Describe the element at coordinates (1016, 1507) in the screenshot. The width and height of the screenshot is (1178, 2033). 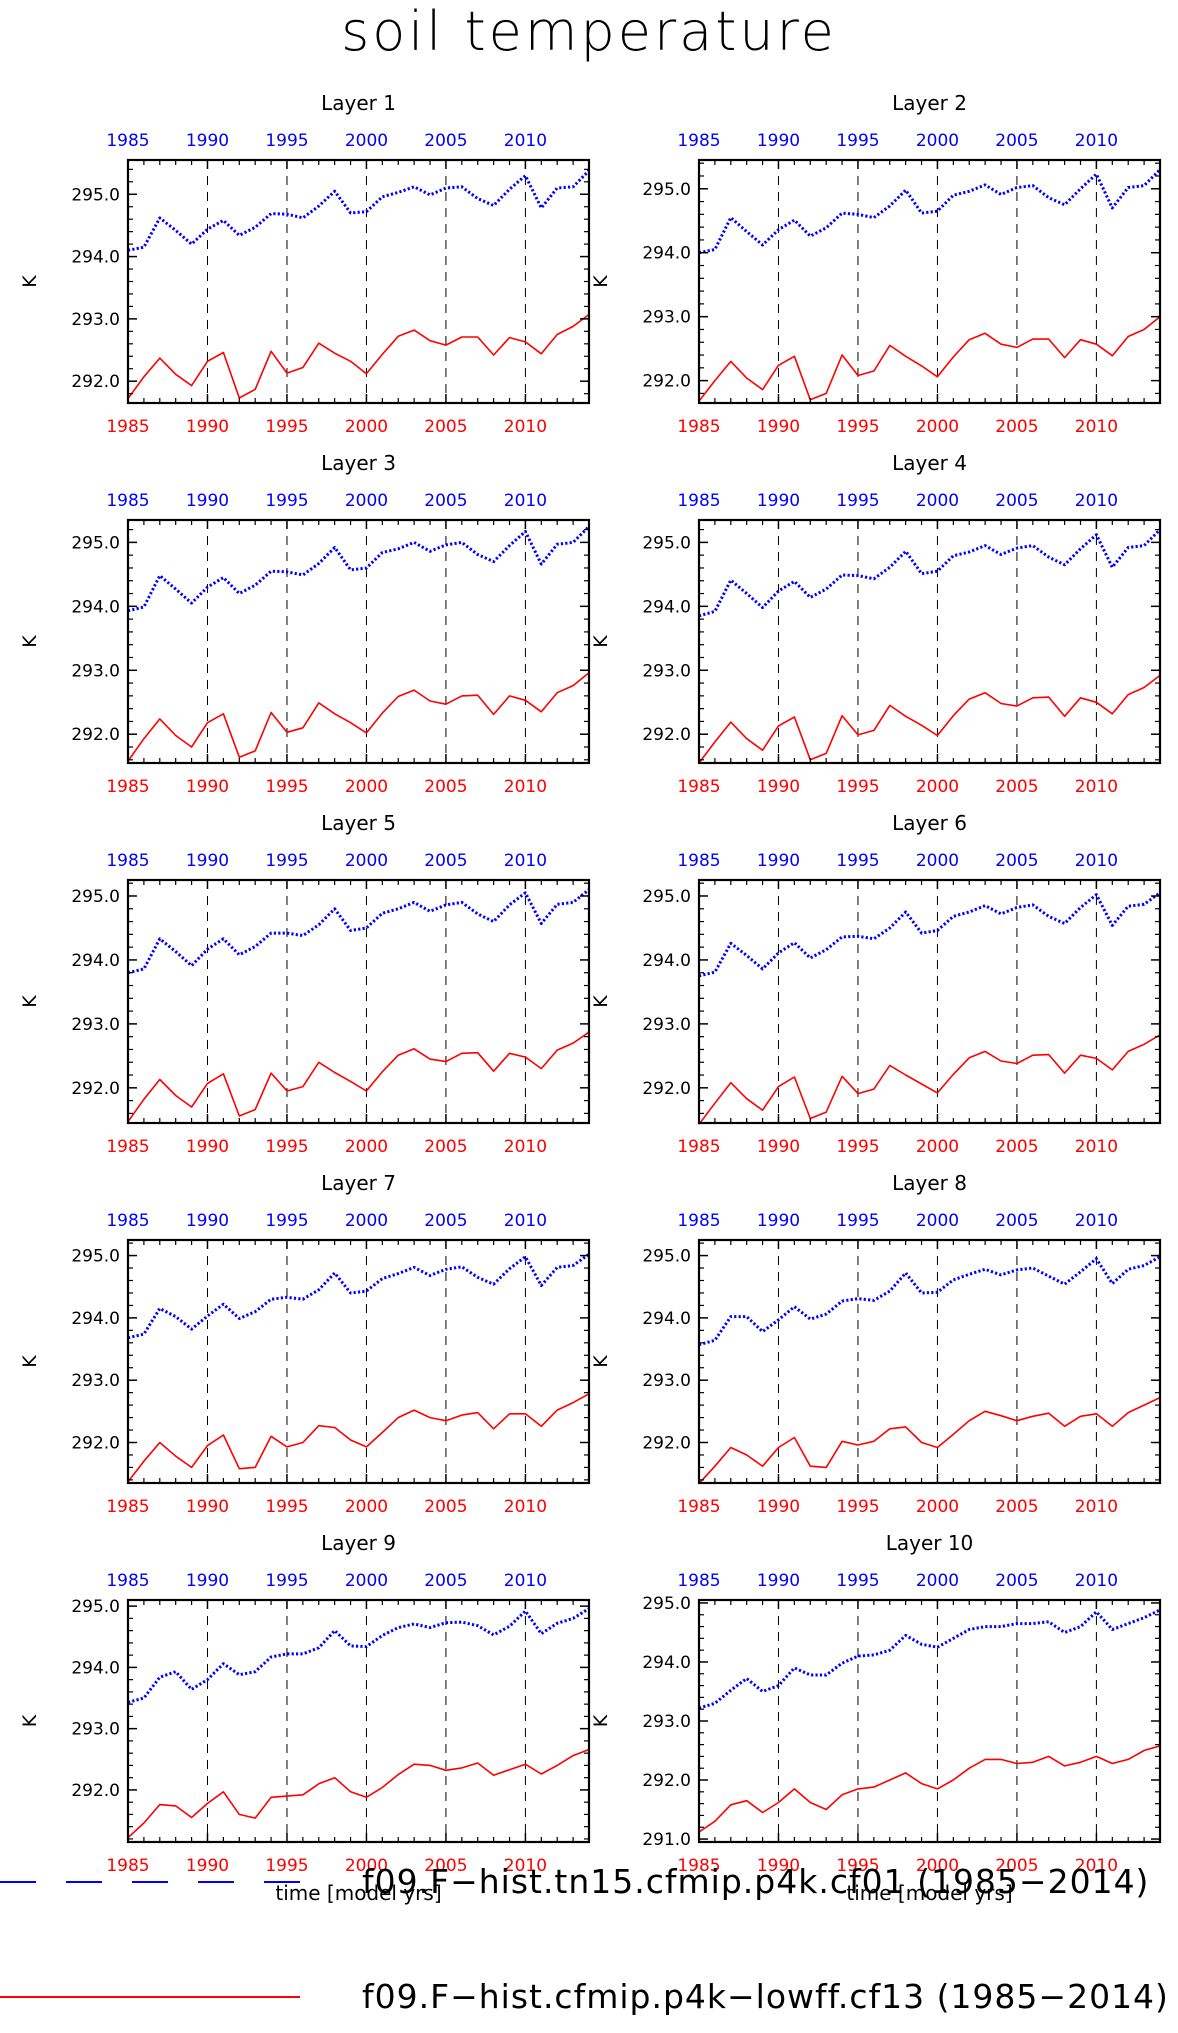
I see `panel-8-bottom-tick-label: 2005` at that location.